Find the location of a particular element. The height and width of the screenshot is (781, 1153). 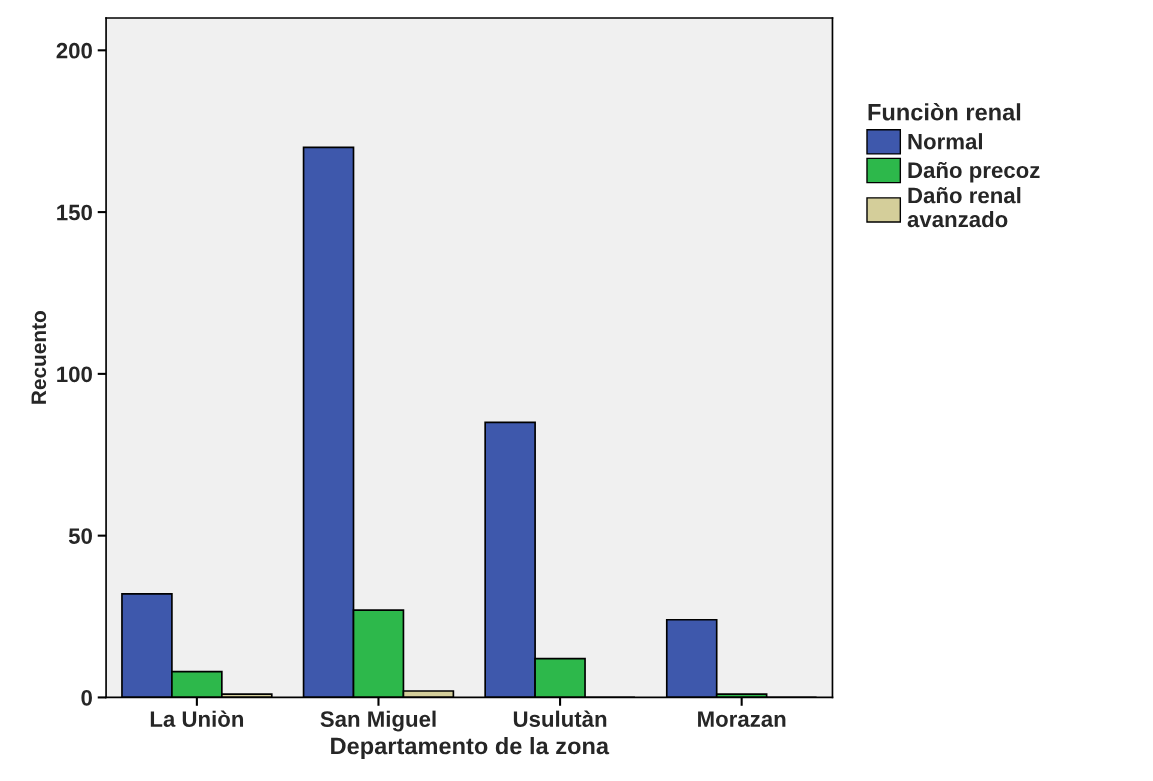

x-axis-title: Departamento de la zona is located at coordinates (470, 748).